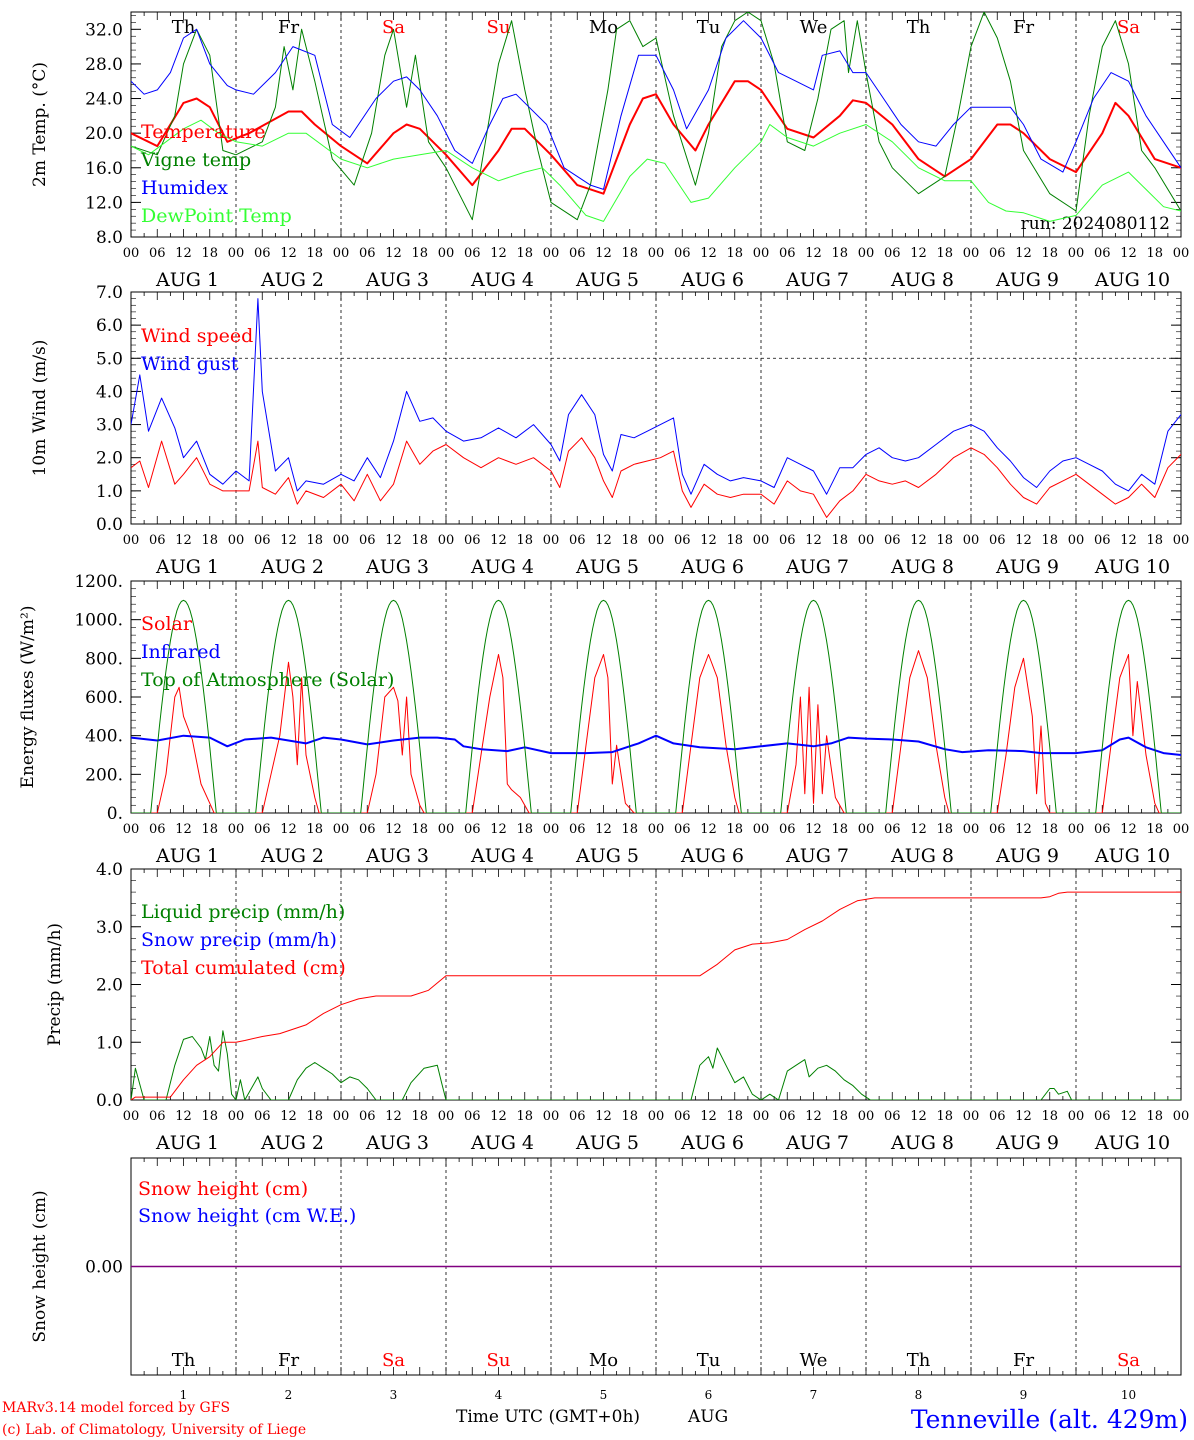  What do you see at coordinates (109, 238) in the screenshot?
I see `y-tick-label: 8.0` at bounding box center [109, 238].